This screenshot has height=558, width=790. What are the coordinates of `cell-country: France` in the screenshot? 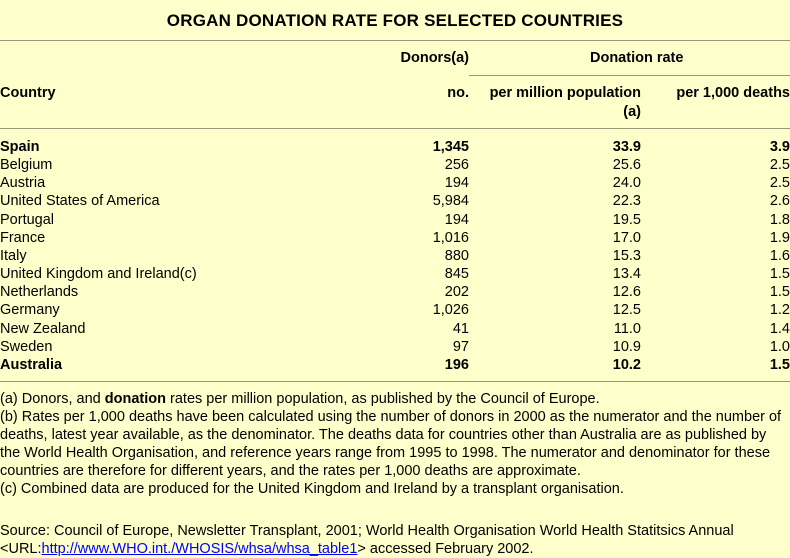 It's located at (23, 237).